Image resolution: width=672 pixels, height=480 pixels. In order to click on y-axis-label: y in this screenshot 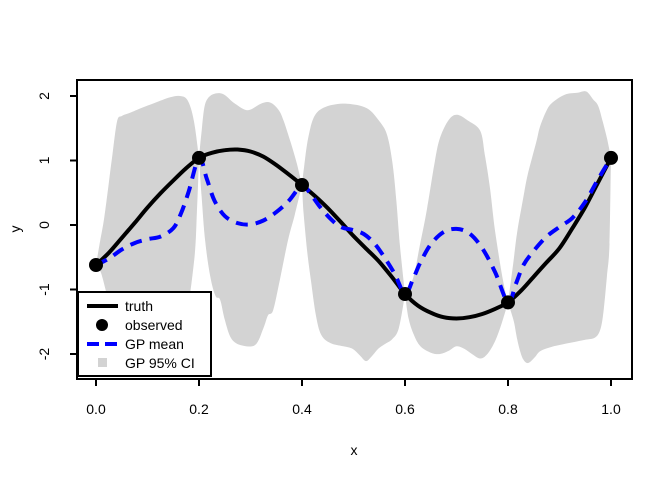, I will do `click(15, 229)`.